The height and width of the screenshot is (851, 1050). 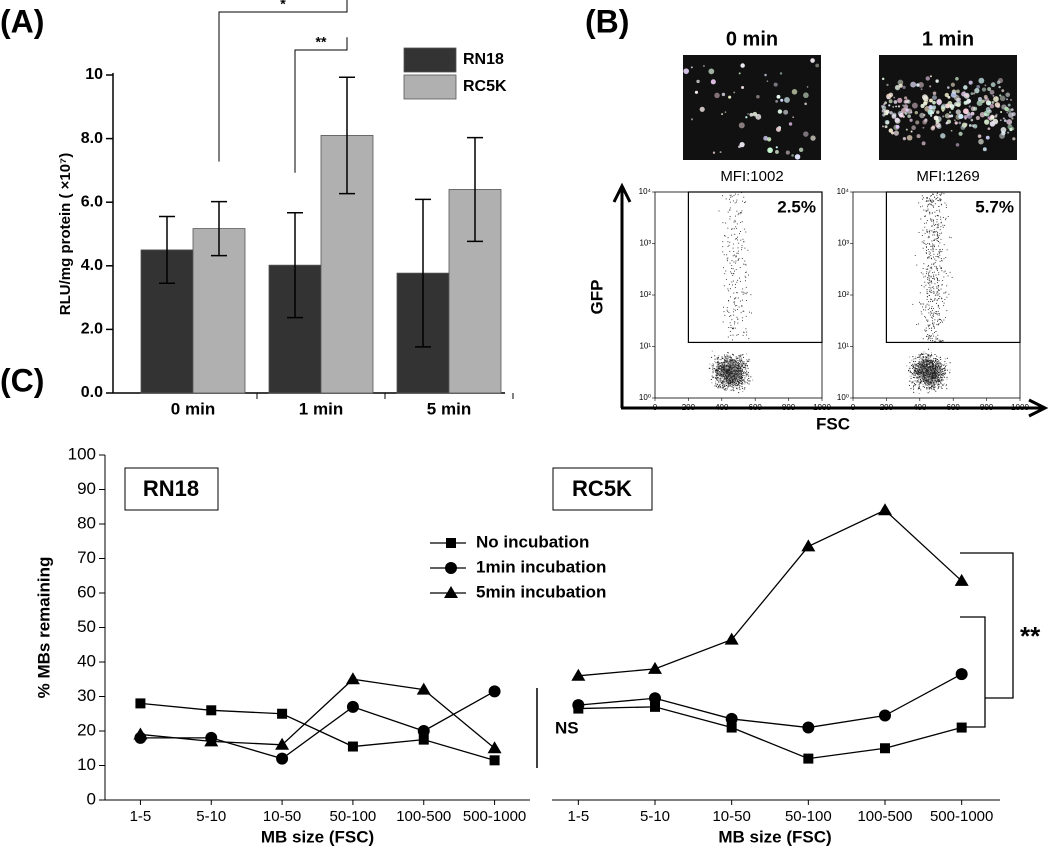 What do you see at coordinates (485, 86) in the screenshot?
I see `legend-label: RC5K` at bounding box center [485, 86].